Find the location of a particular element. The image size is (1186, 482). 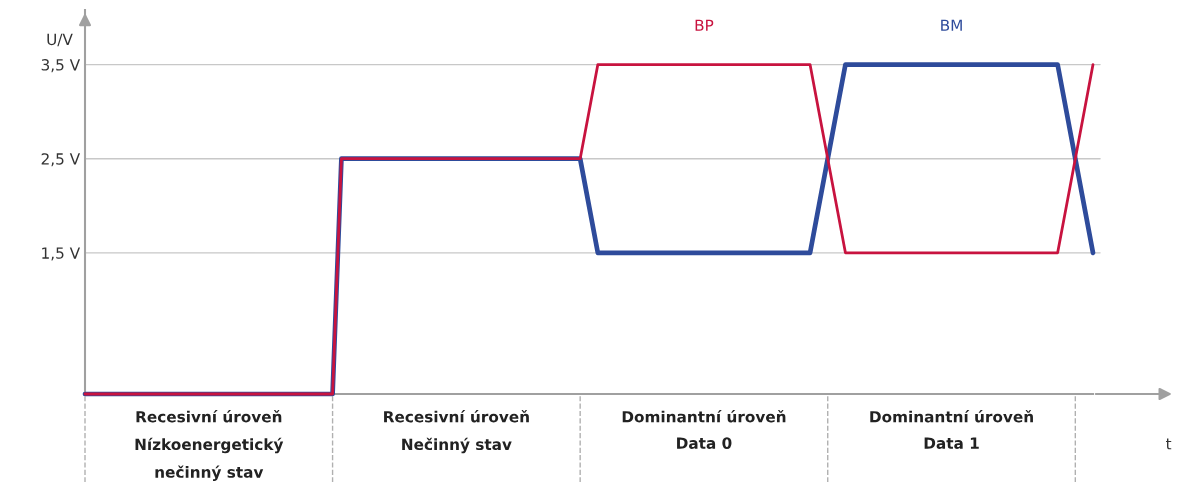

x-tick-label: Recesivní úroveň Nízkoenergetický nečinný stav is located at coordinates (209, 445).